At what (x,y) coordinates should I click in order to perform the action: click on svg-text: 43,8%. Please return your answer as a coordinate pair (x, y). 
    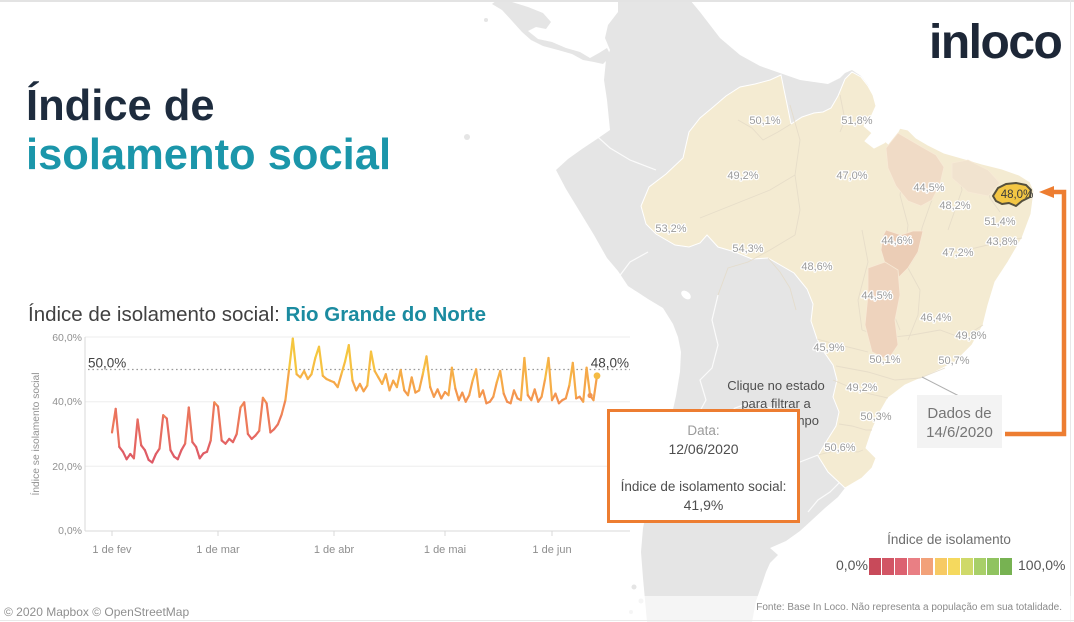
    Looking at the image, I should click on (1001, 242).